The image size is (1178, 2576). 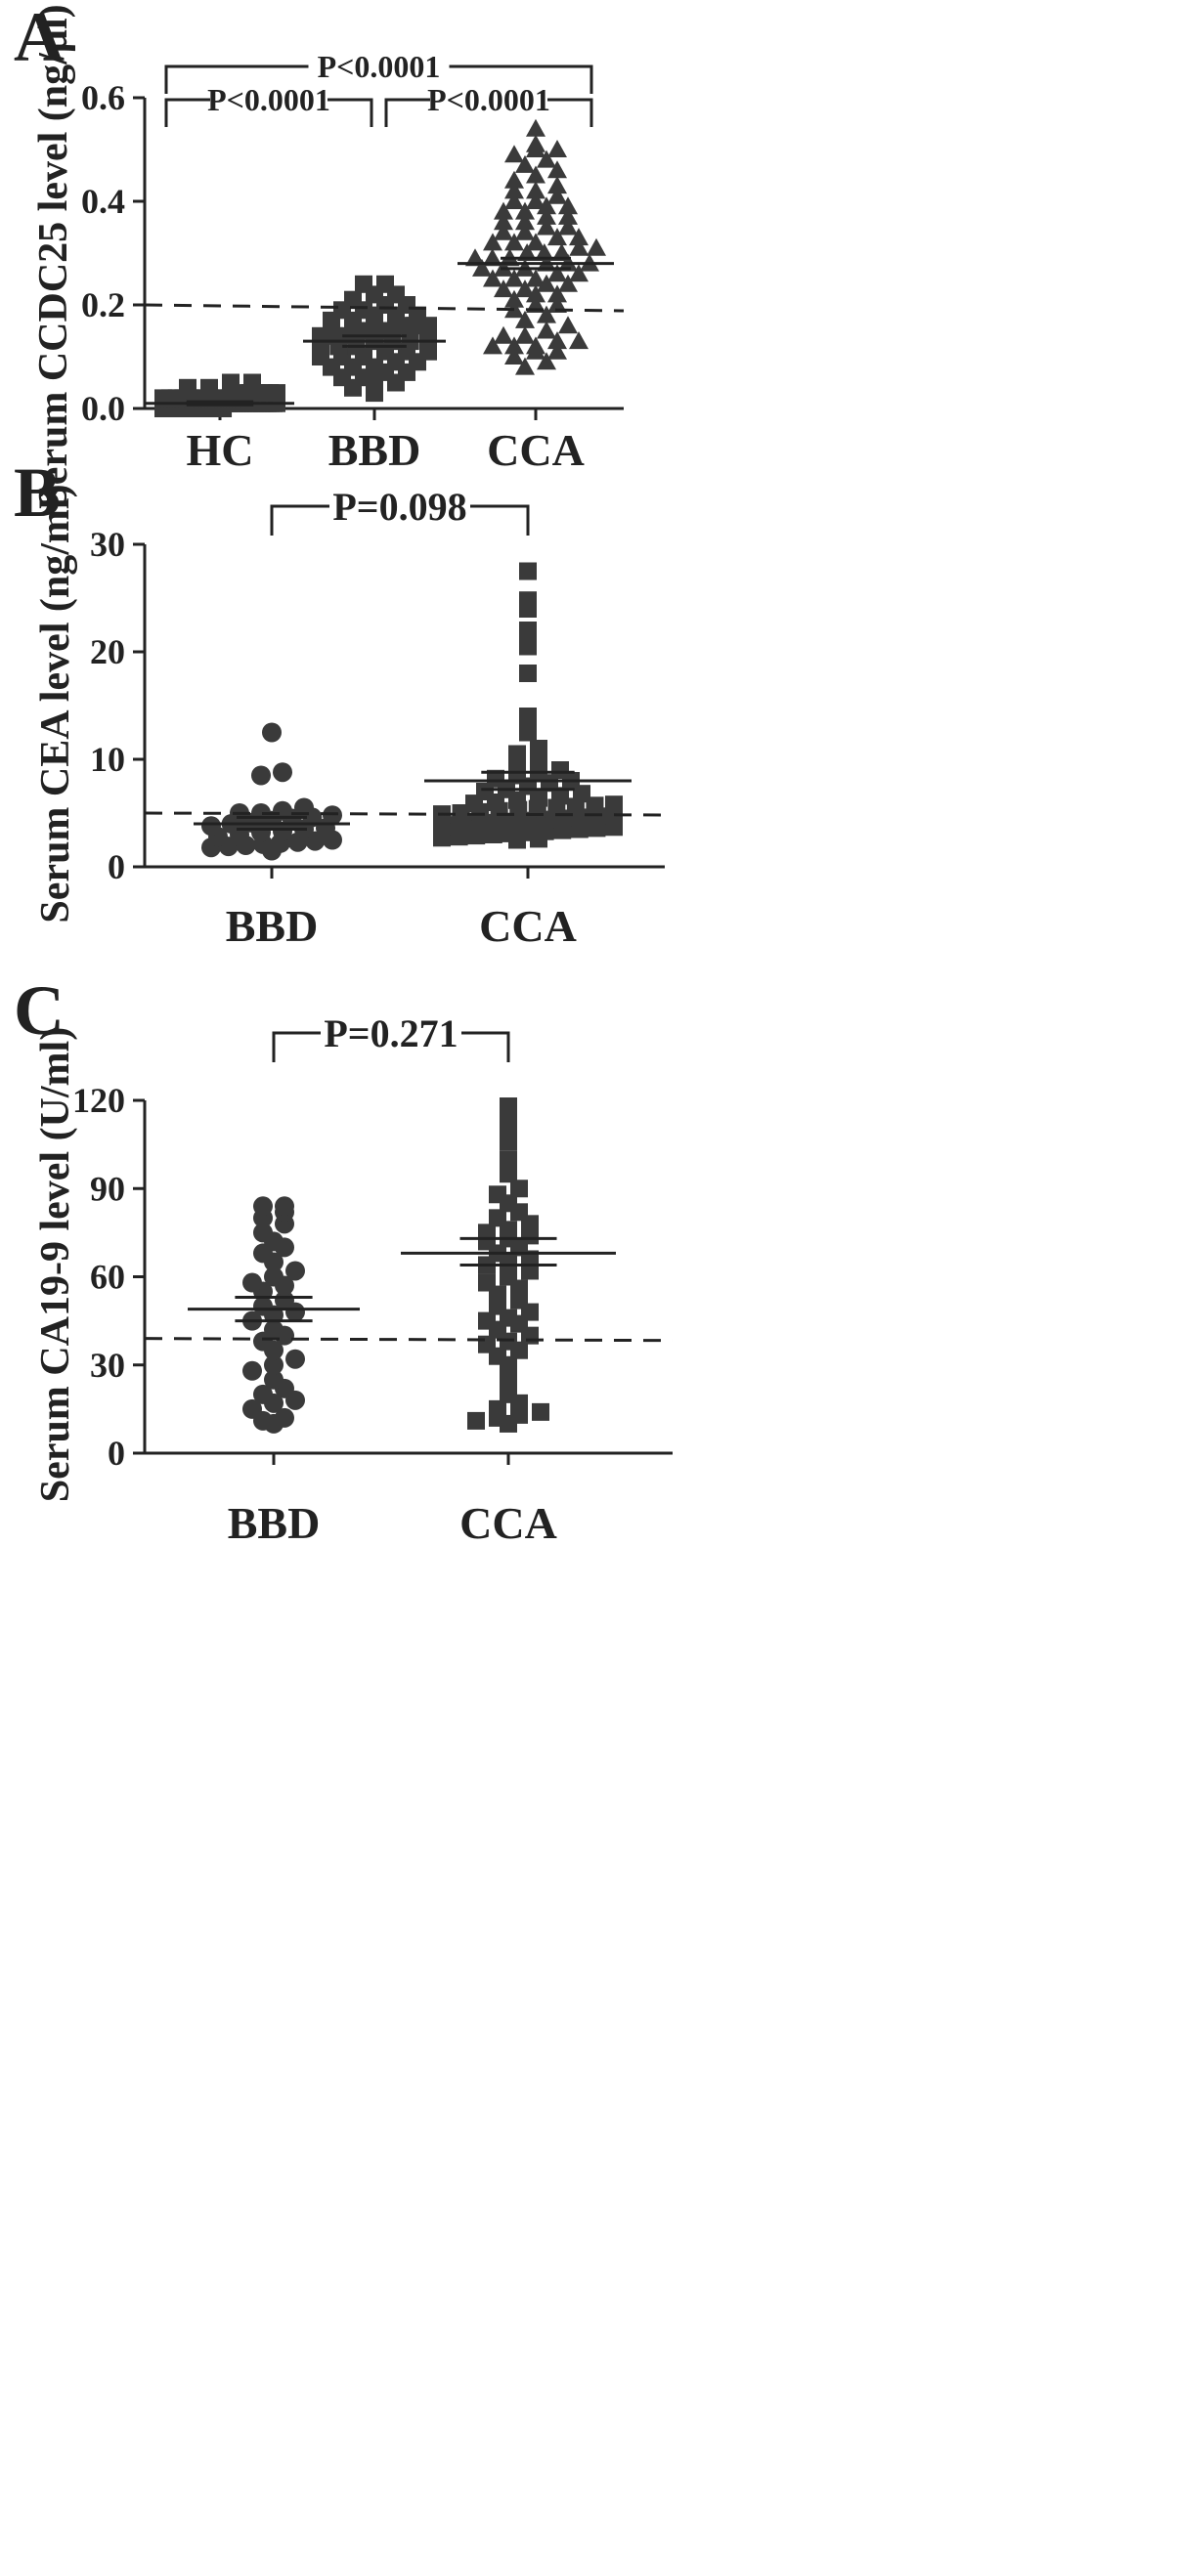 I want to click on y-tick-label: 0.4, so click(x=103, y=201).